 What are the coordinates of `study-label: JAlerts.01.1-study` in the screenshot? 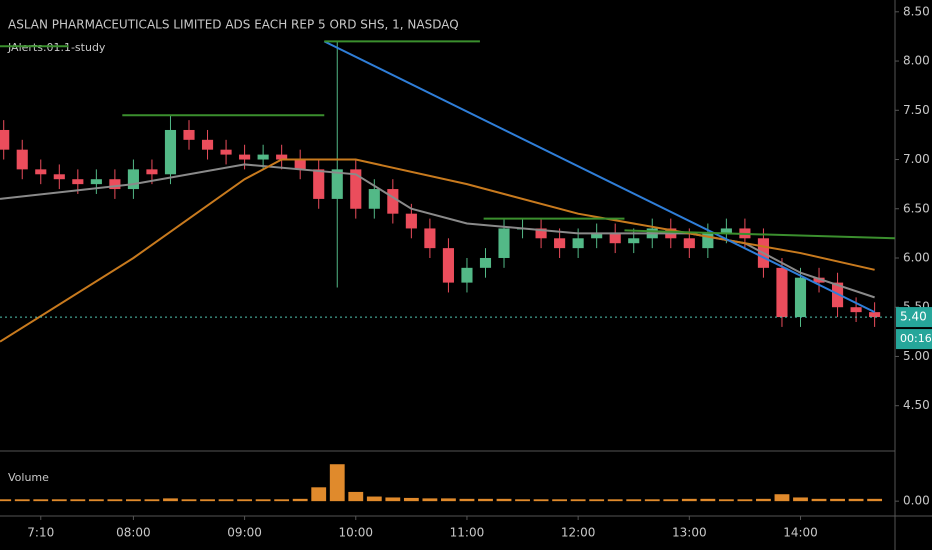 It's located at (56, 47).